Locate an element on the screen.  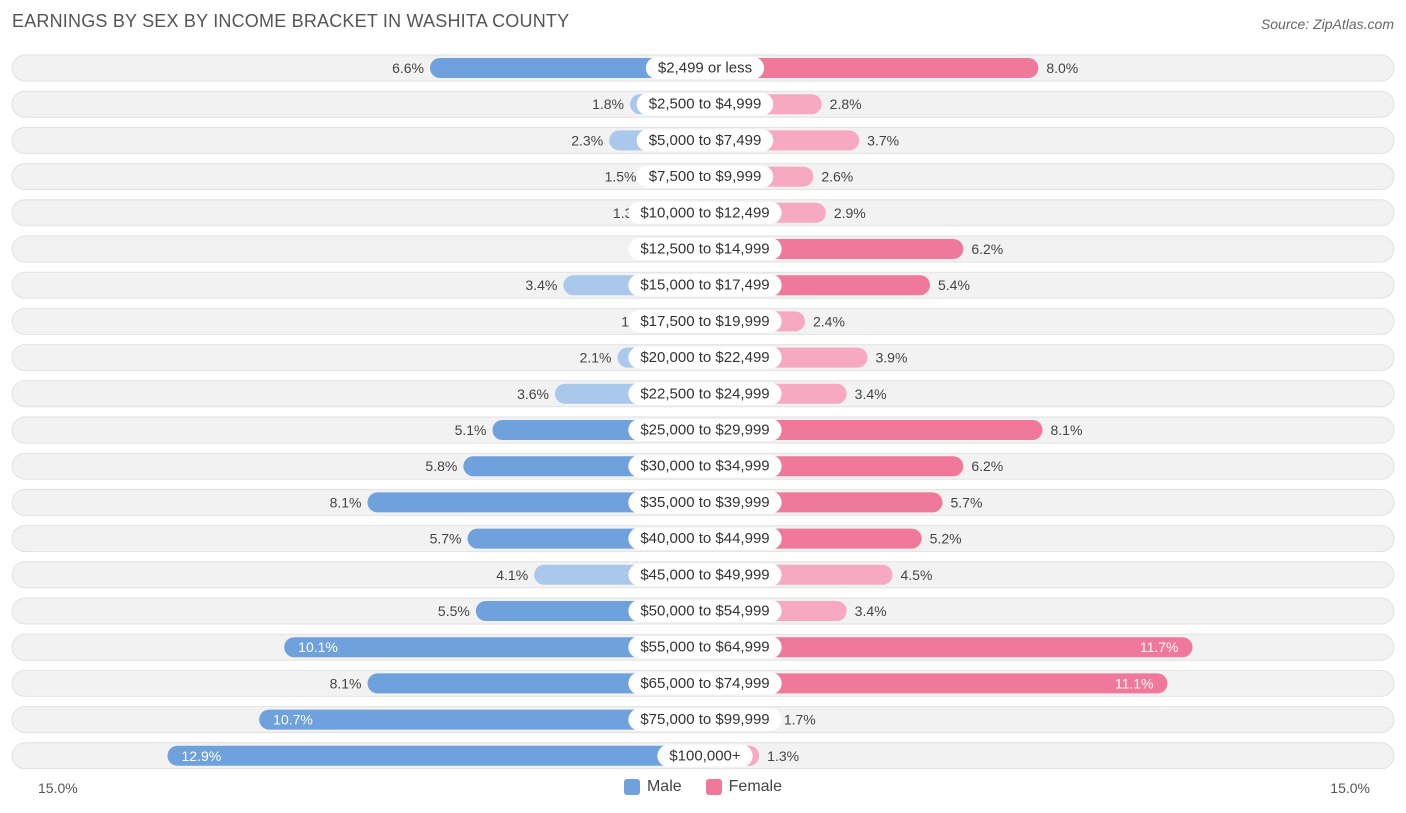
category-label: $65,000 to $74,999 is located at coordinates (704, 683).